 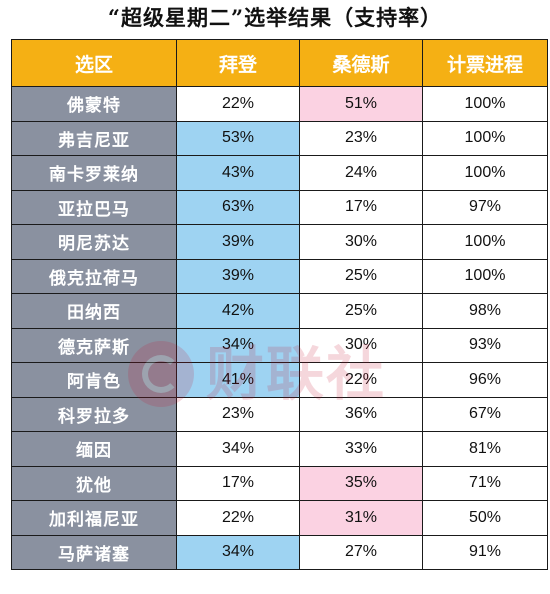 I want to click on progress-cell: 96%, so click(x=485, y=380).